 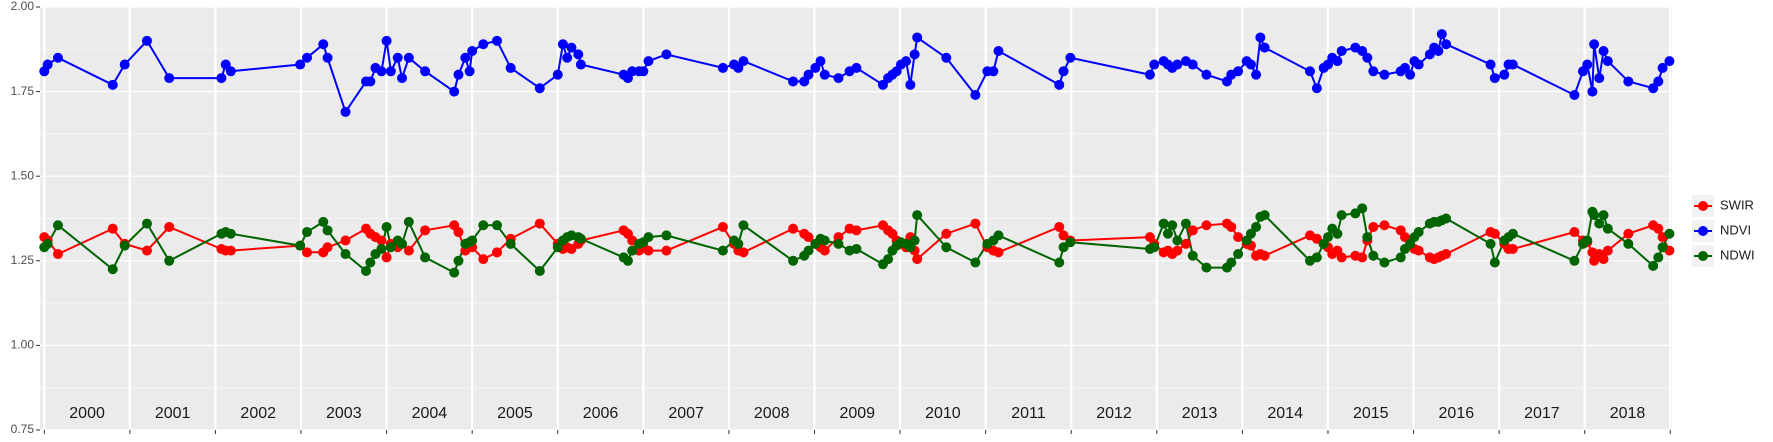 I want to click on legend-label: NDWI, so click(x=1737, y=254).